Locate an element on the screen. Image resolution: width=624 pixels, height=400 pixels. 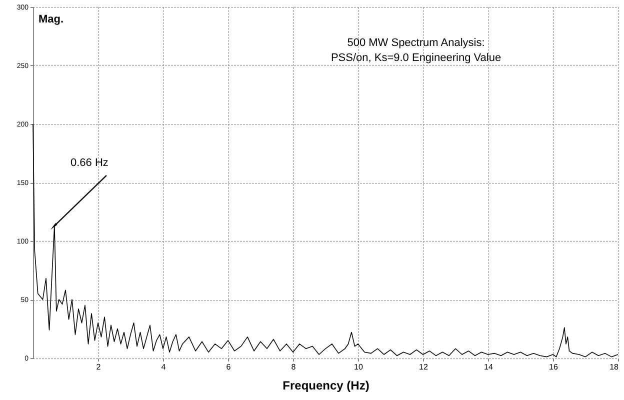
x-tick-label: 8 is located at coordinates (293, 367).